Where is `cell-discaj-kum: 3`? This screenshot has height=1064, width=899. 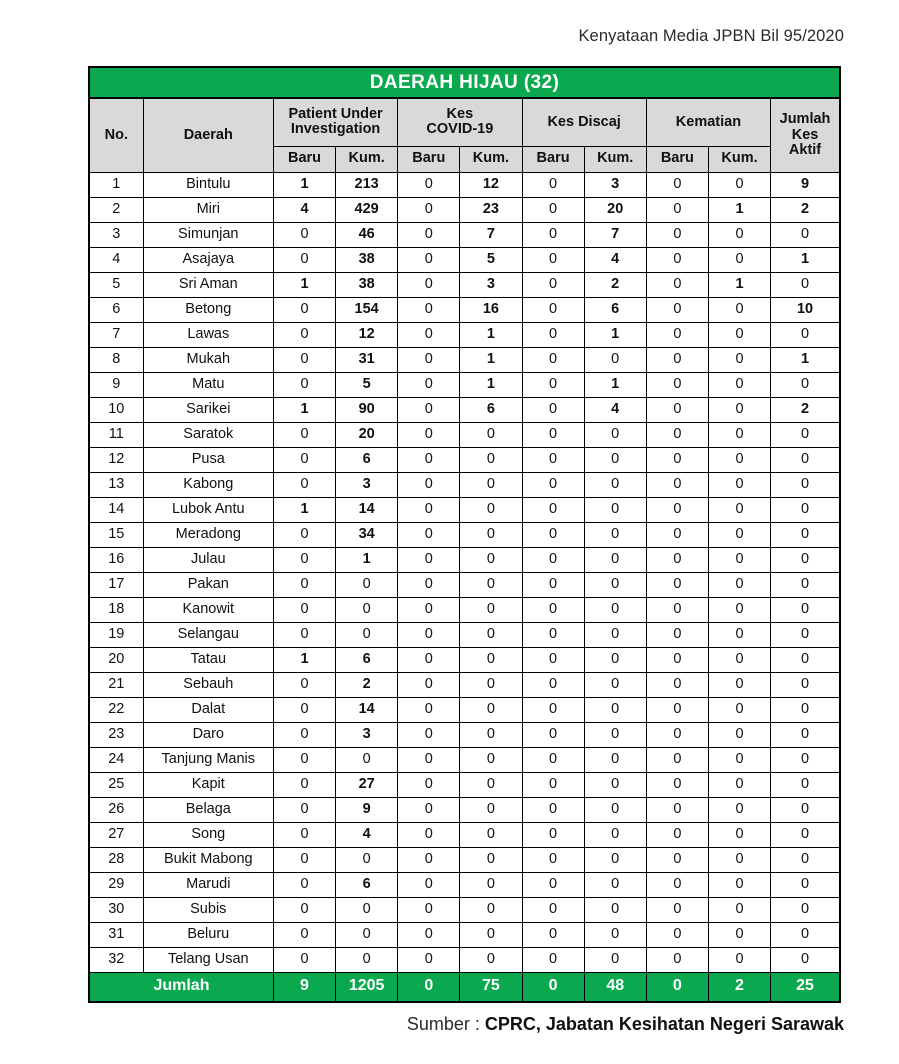
cell-discaj-kum: 3 is located at coordinates (615, 184).